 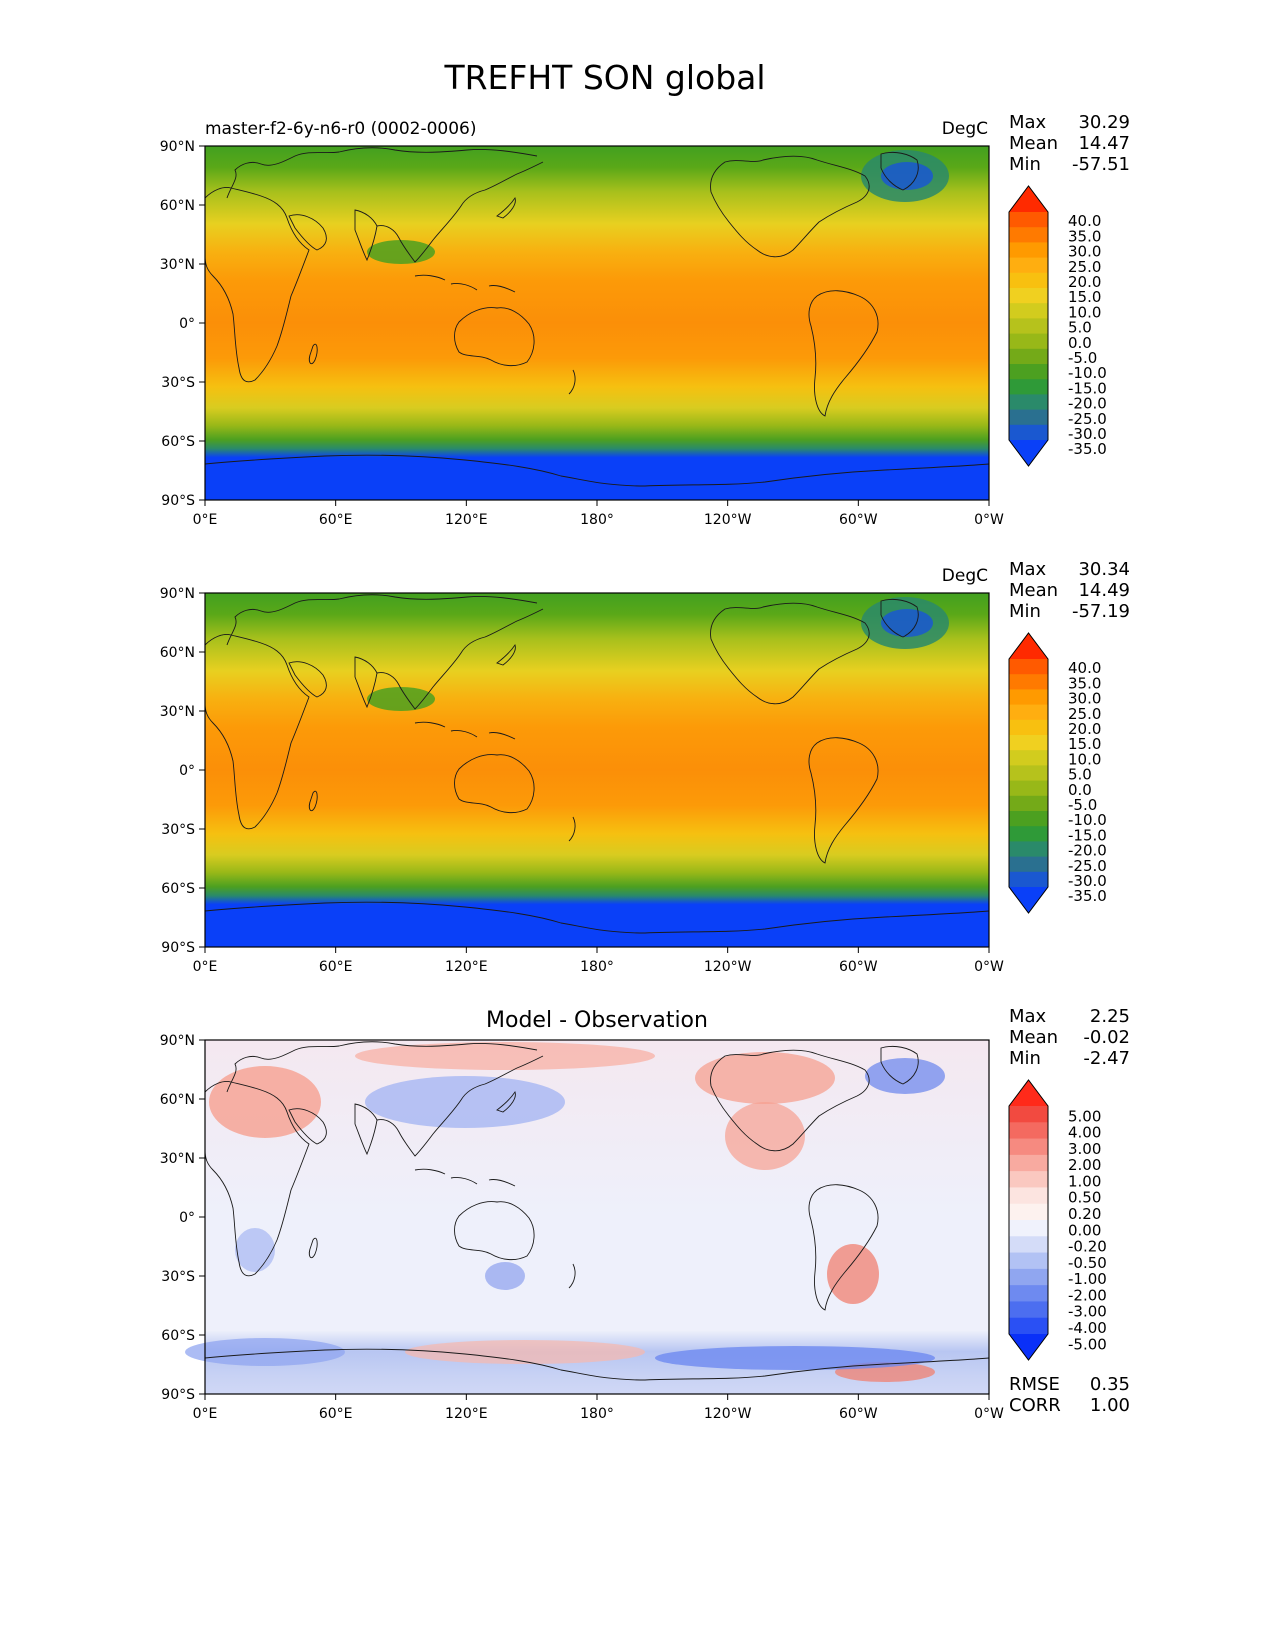 I want to click on x-tick-label: 120°W, so click(x=728, y=967).